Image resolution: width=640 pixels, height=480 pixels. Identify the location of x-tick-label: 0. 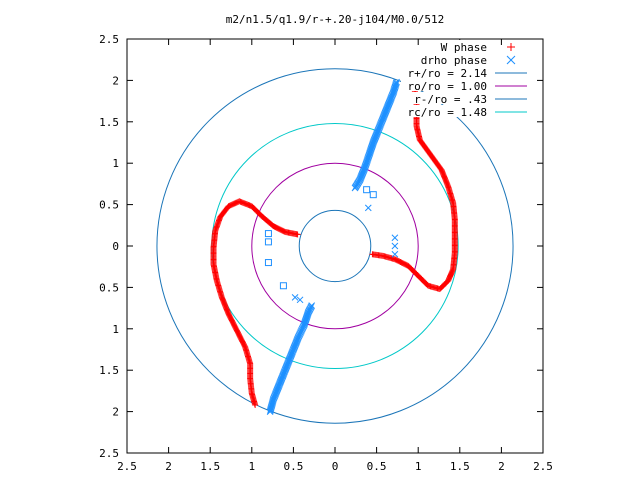
(335, 466).